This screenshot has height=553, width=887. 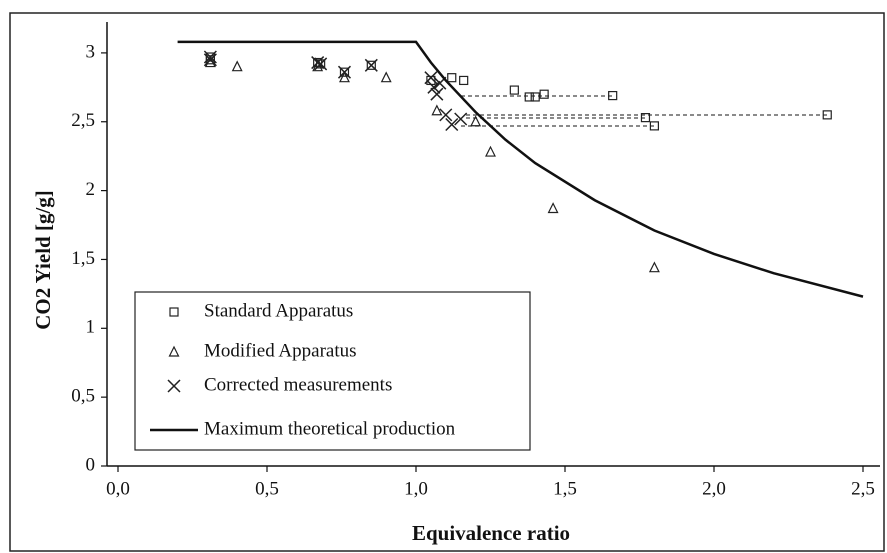 What do you see at coordinates (118, 488) in the screenshot?
I see `x-tick-label: 0,0` at bounding box center [118, 488].